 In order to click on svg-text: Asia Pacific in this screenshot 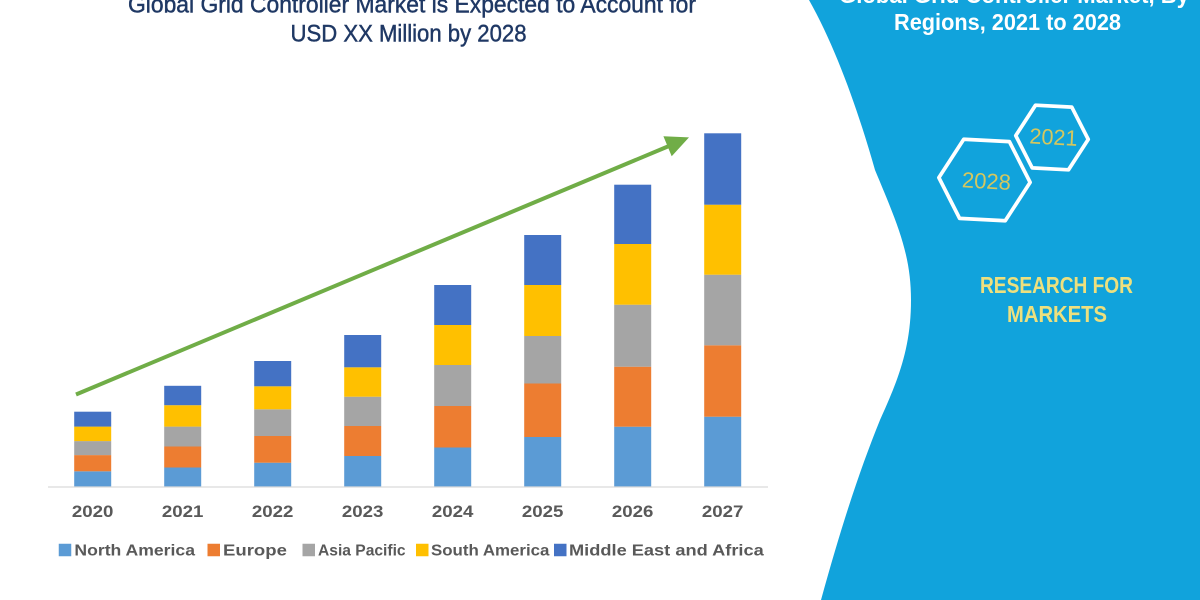, I will do `click(362, 551)`.